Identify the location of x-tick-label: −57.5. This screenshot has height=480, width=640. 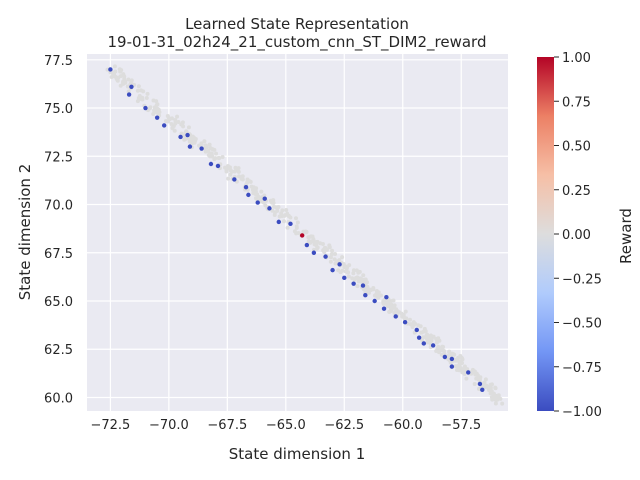
(461, 425).